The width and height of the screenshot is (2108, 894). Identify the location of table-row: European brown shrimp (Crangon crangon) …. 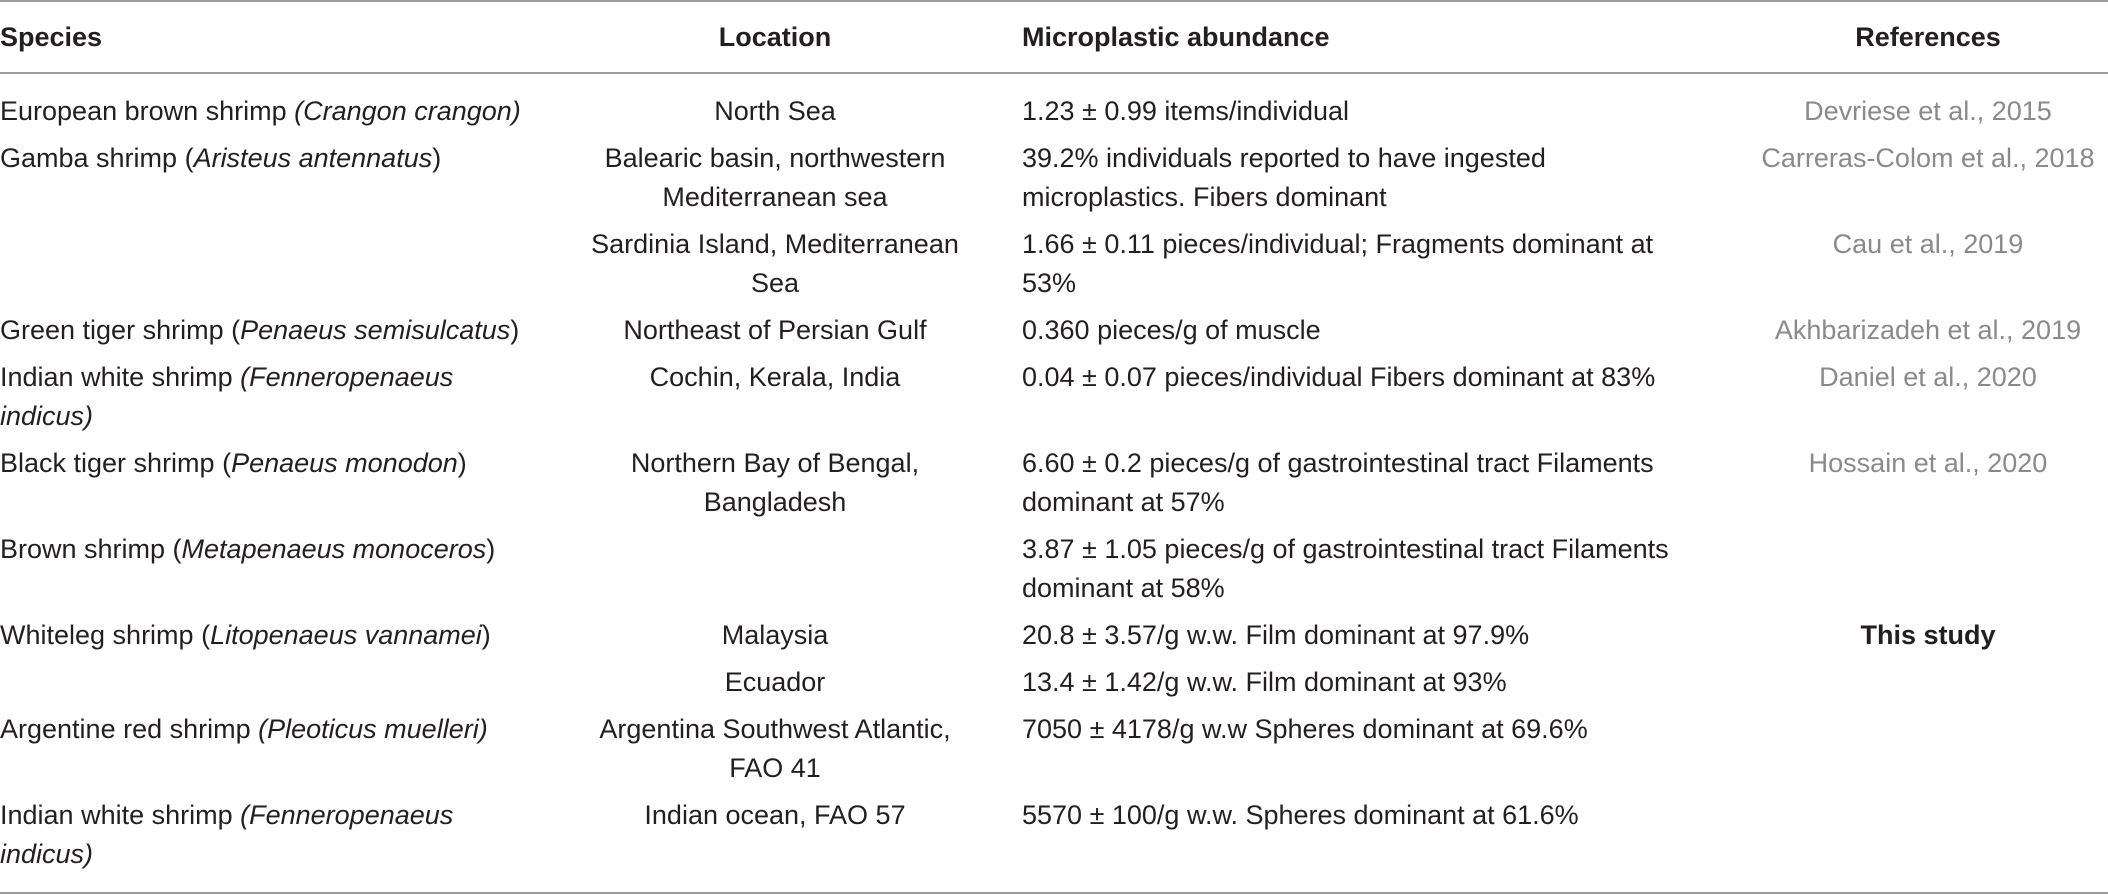
(1054, 106).